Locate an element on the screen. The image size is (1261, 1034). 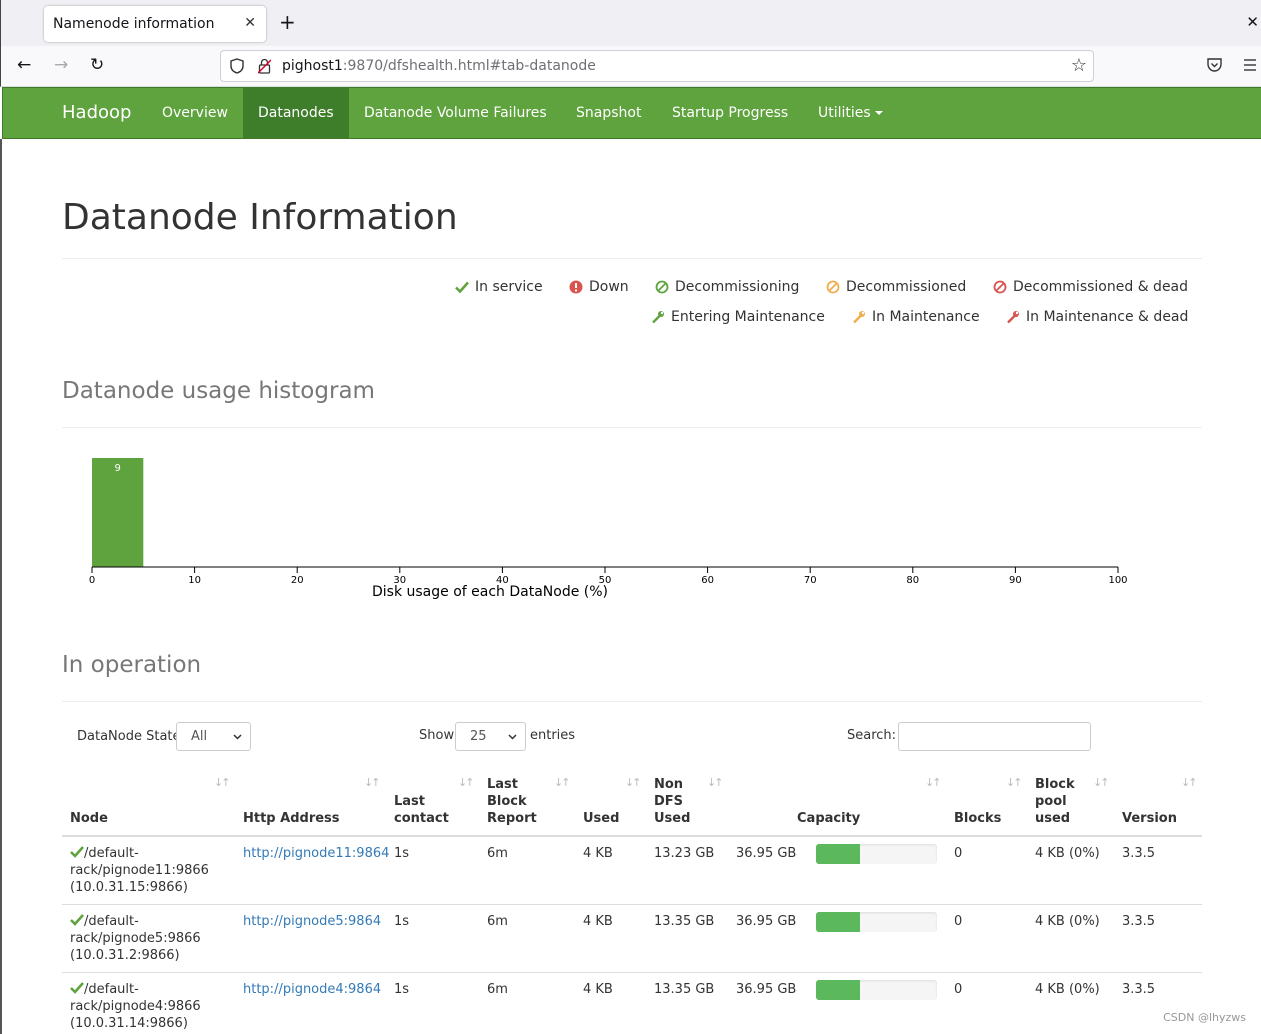
reload-icon: ↻ is located at coordinates (97, 65).